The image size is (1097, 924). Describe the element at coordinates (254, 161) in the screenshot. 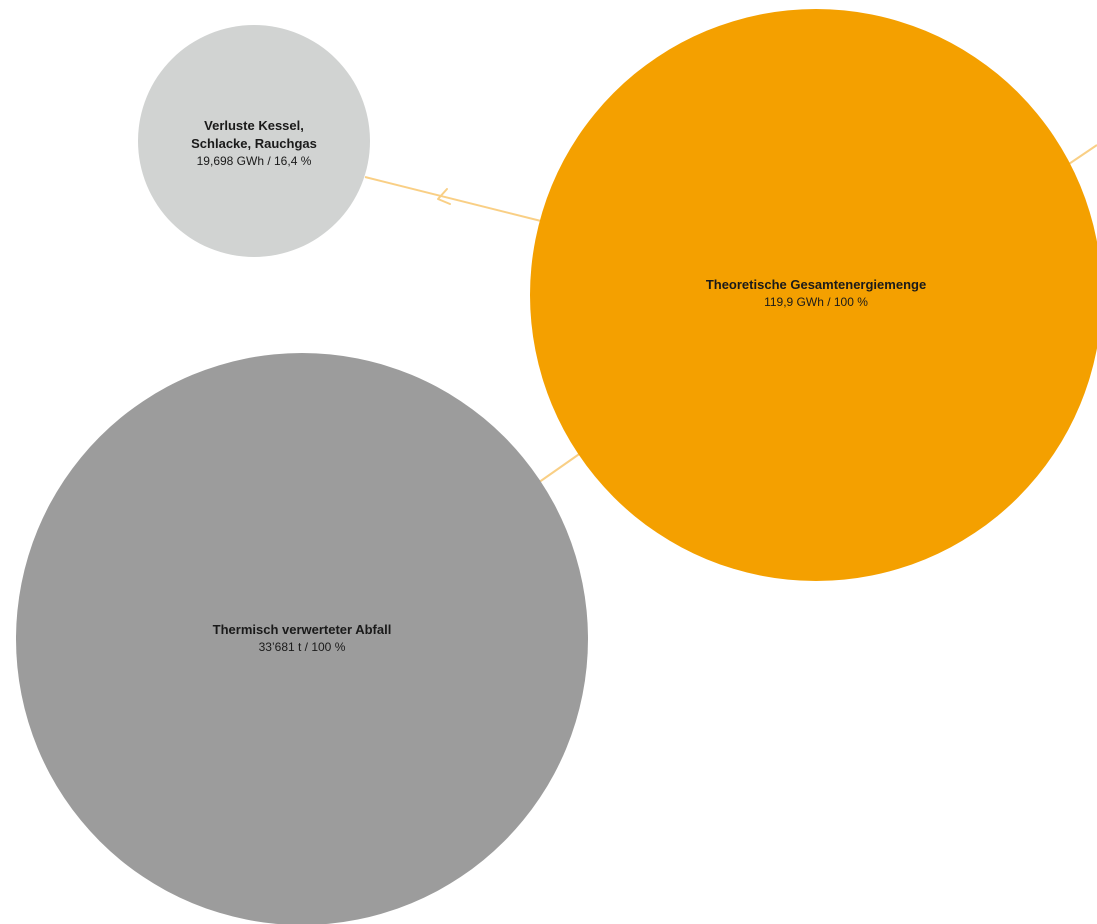

I see `boiler-losses-value: 19,698 GWh / 16,4 %` at that location.